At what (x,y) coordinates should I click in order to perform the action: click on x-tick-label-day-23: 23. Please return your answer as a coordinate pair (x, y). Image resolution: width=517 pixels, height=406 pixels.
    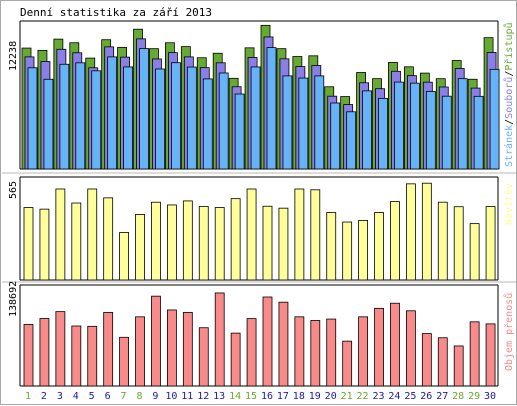
    Looking at the image, I should click on (378, 396).